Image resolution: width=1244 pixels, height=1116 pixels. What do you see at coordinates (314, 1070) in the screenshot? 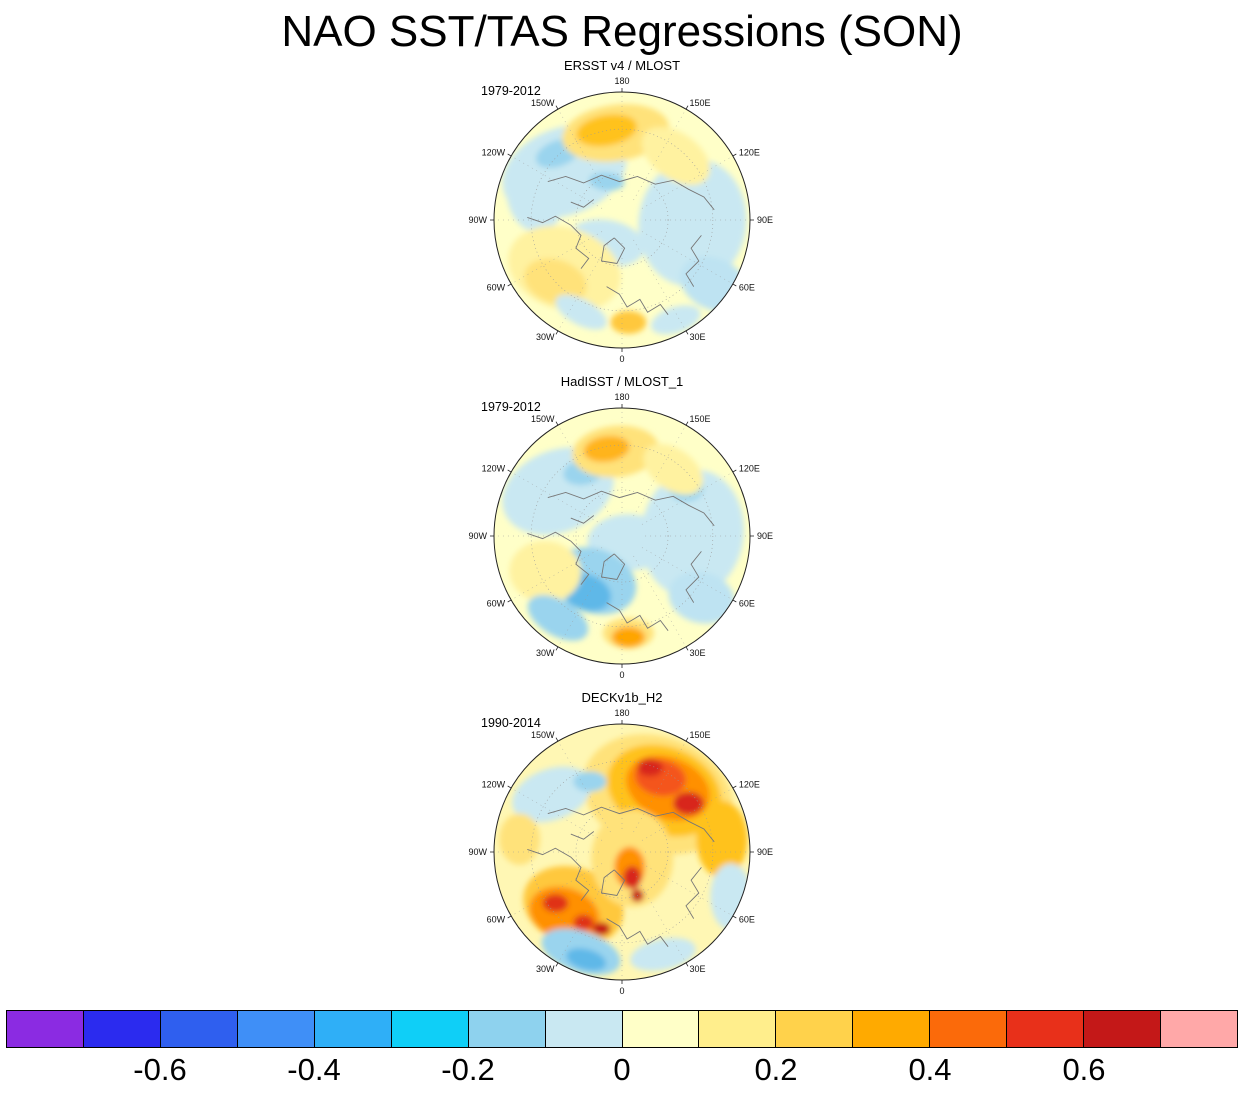
I see `colorbar-tick-label: -0.4` at bounding box center [314, 1070].